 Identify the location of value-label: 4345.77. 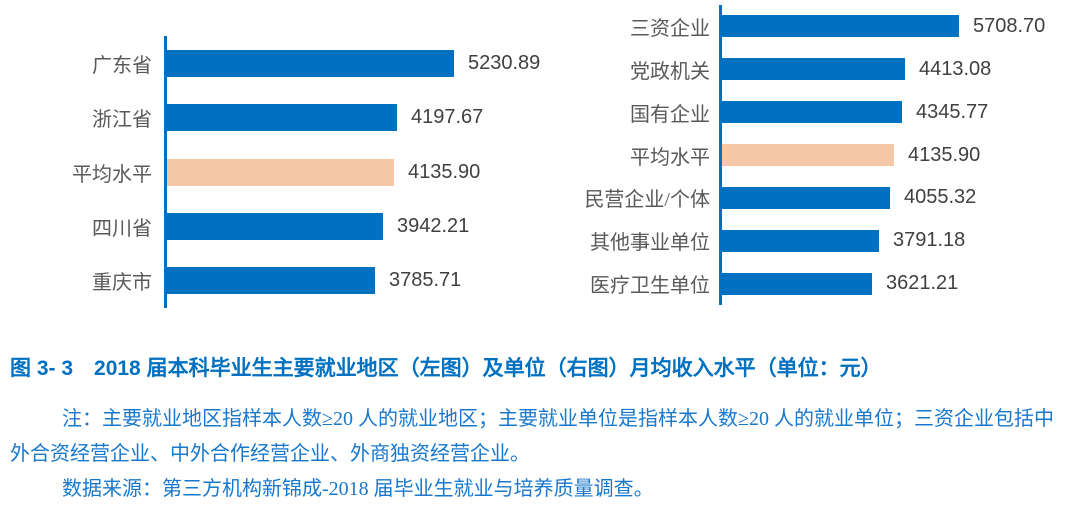
(952, 111).